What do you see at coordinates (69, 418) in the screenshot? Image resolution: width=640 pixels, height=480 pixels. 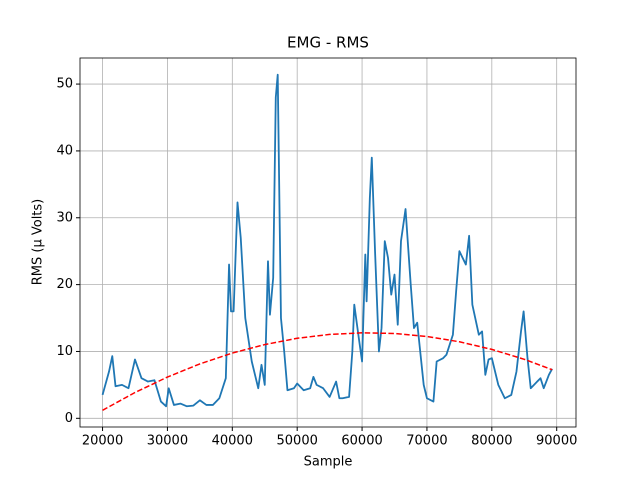 I see `y-tick-label: 0` at bounding box center [69, 418].